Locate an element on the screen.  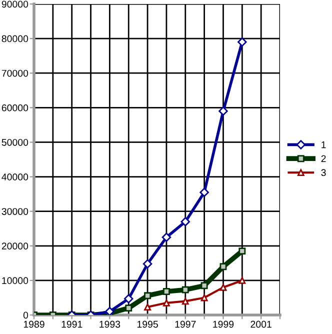
y-tick-label: 50000 is located at coordinates (15, 142).